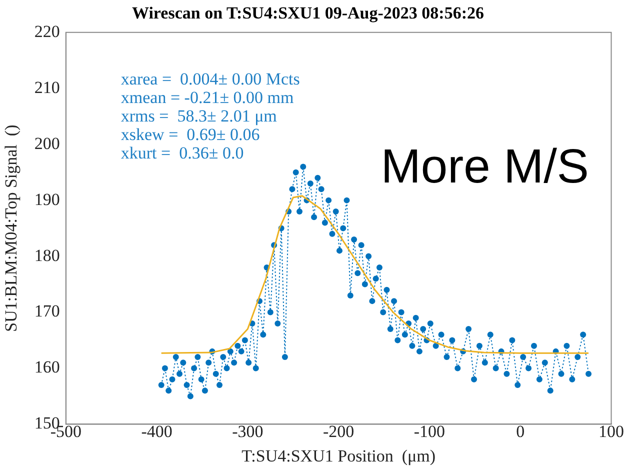 The image size is (628, 469). What do you see at coordinates (338, 431) in the screenshot?
I see `x-tick-label: -200` at bounding box center [338, 431].